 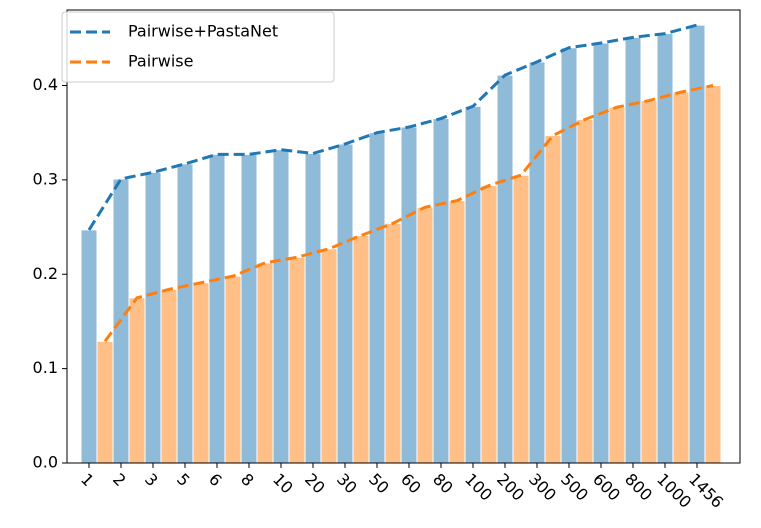 I want to click on legend-label: Pairwise+PastaNet, so click(x=203, y=31).